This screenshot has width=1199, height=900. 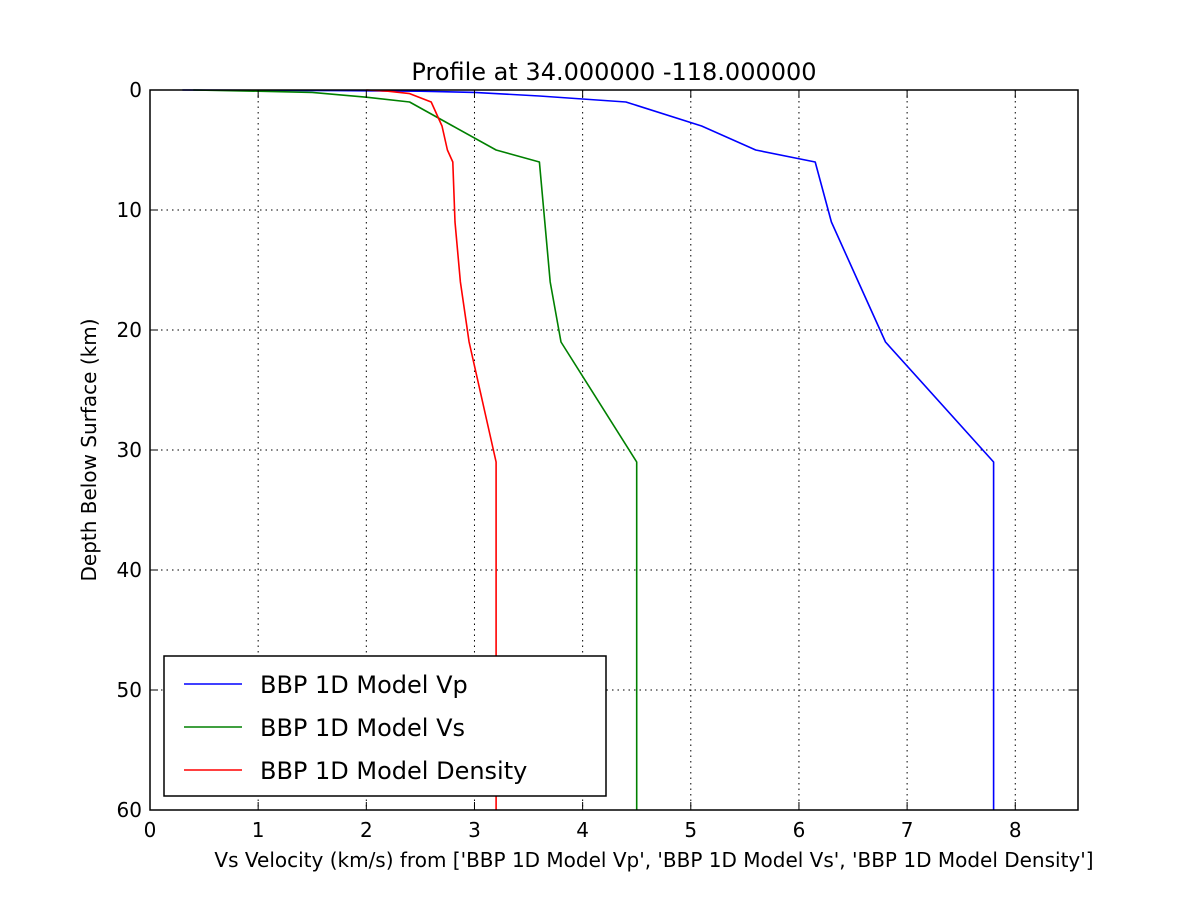 What do you see at coordinates (129, 810) in the screenshot?
I see `y-tick-label: 60` at bounding box center [129, 810].